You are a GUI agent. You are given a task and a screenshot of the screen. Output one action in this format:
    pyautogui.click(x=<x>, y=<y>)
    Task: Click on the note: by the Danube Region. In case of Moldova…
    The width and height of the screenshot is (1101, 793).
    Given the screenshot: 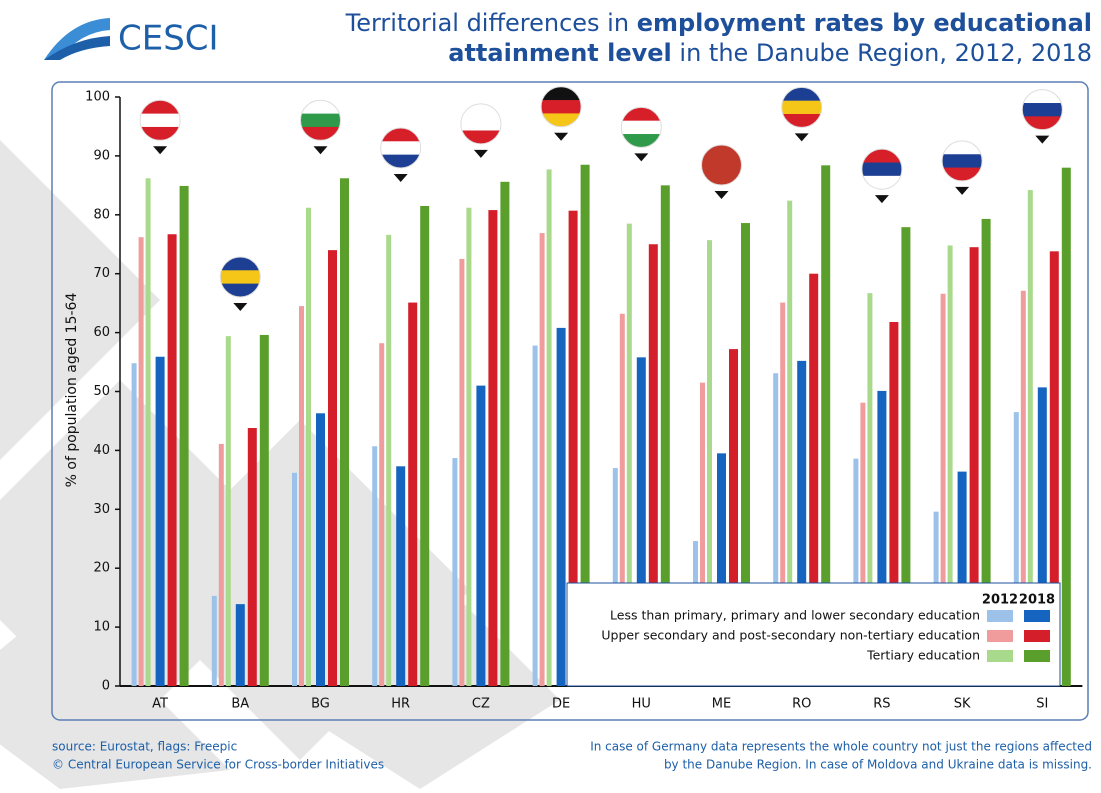 What is the action you would take?
    pyautogui.click(x=878, y=765)
    